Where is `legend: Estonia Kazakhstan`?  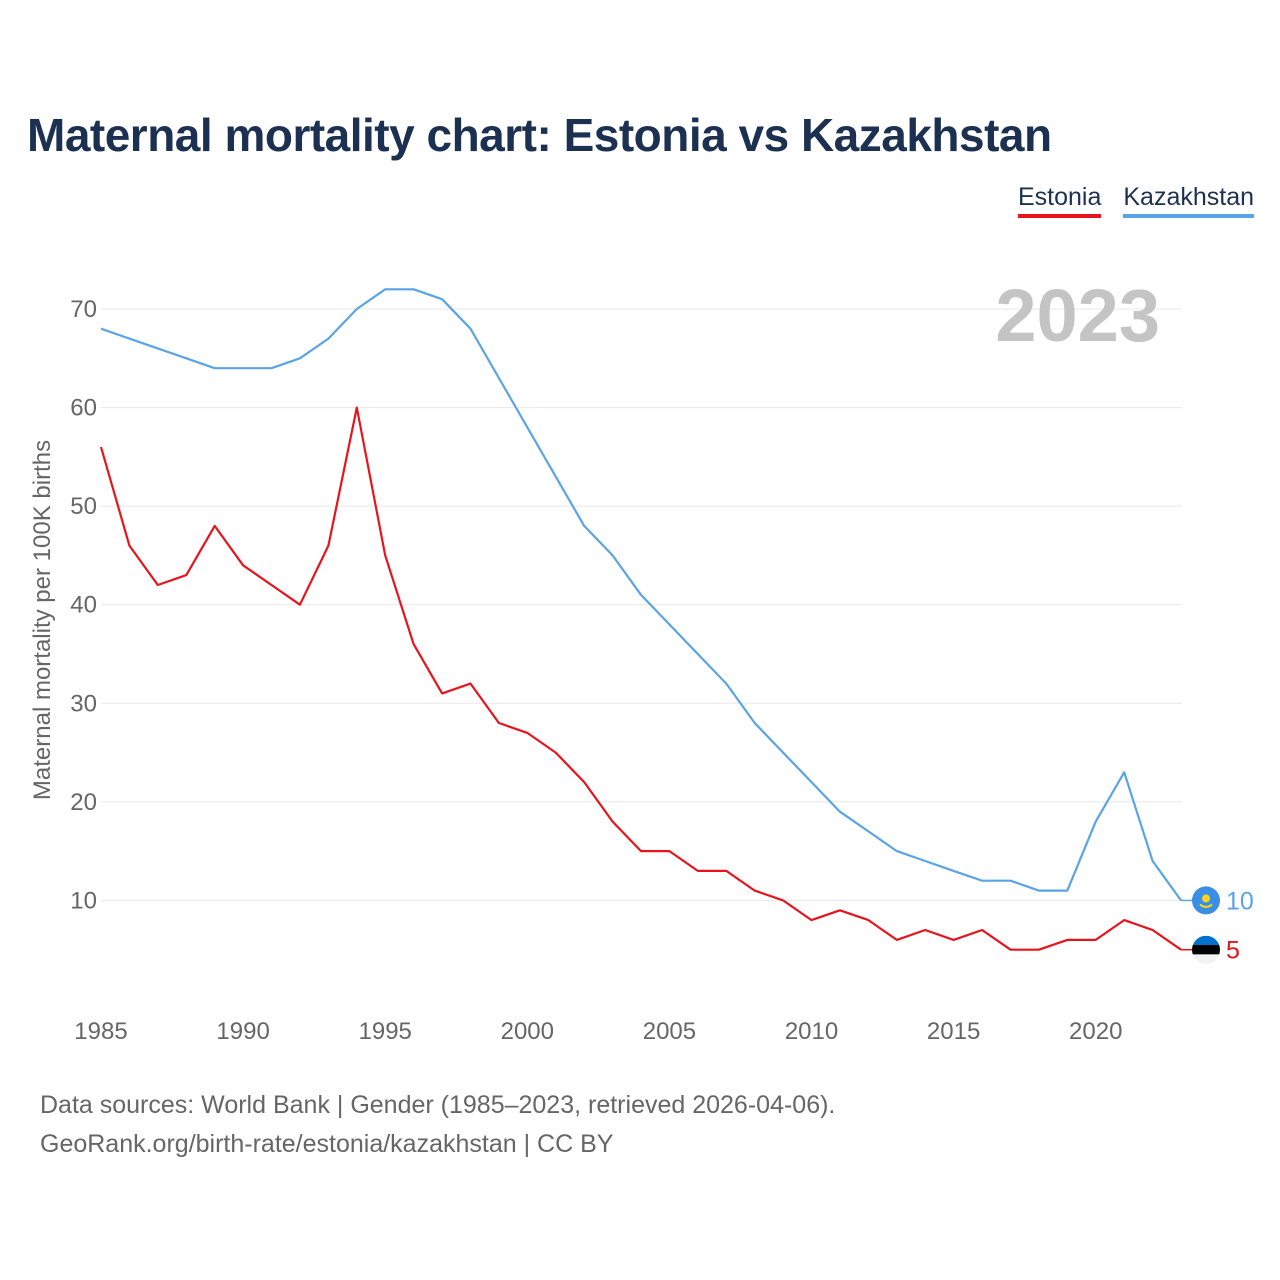
legend: Estonia Kazakhstan is located at coordinates (1135, 200).